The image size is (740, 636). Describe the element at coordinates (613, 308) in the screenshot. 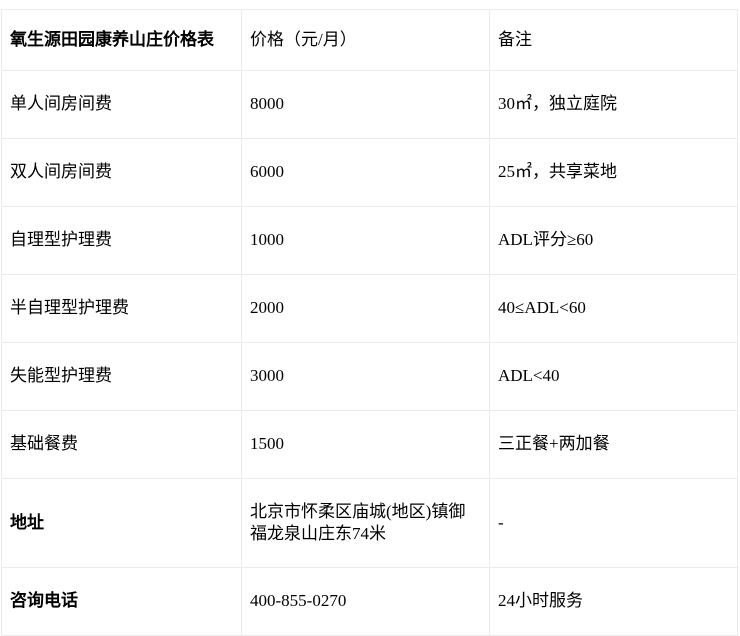

I see `row-note: 40≤ADL<60` at that location.